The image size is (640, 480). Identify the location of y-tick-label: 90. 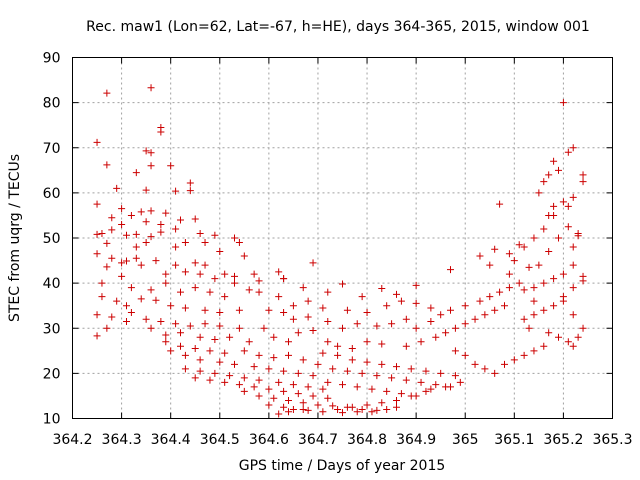
(52, 59).